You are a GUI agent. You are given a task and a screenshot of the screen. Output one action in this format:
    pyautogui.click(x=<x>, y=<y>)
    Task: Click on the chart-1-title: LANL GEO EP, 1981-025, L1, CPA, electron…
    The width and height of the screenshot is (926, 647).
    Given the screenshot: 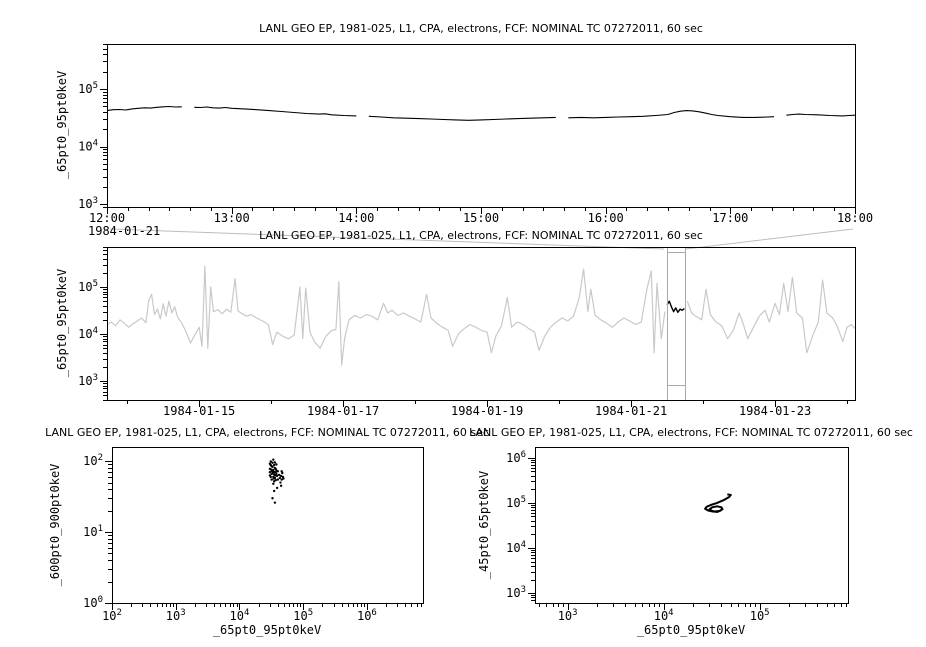 What is the action you would take?
    pyautogui.click(x=481, y=235)
    